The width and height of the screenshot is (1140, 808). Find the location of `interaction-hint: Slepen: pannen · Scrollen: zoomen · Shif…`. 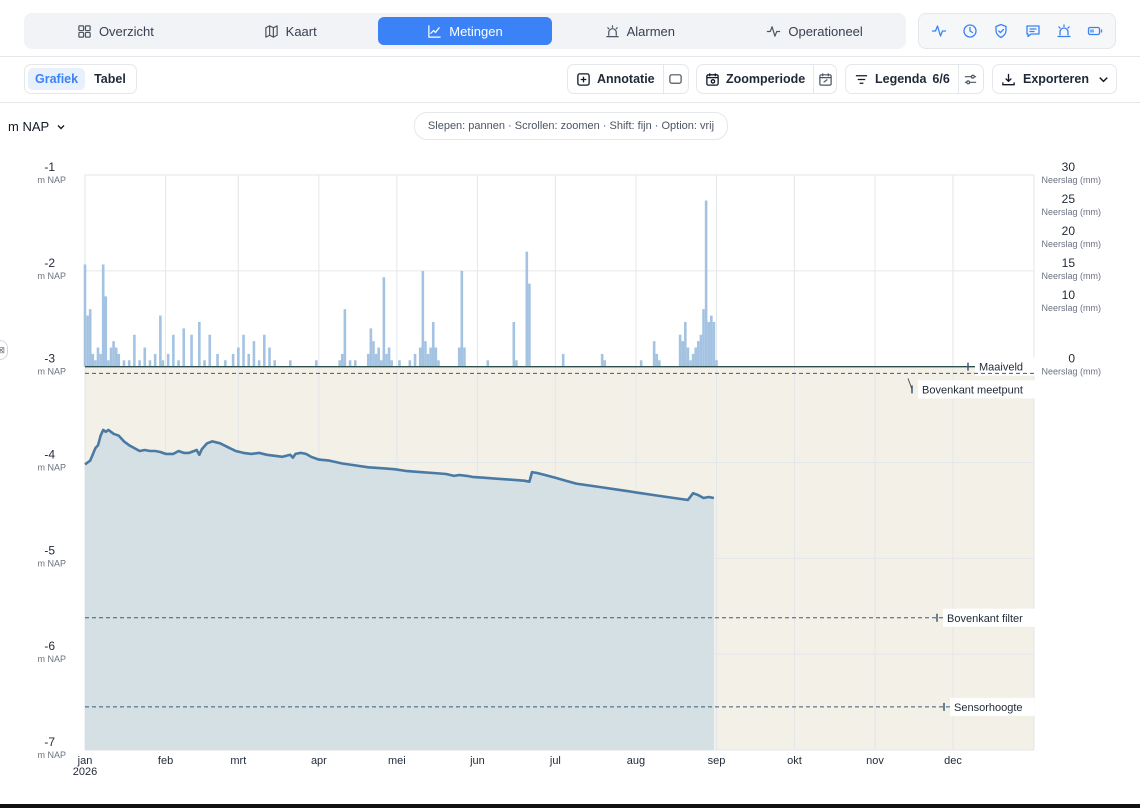

interaction-hint: Slepen: pannen · Scrollen: zoomen · Shif… is located at coordinates (571, 126).